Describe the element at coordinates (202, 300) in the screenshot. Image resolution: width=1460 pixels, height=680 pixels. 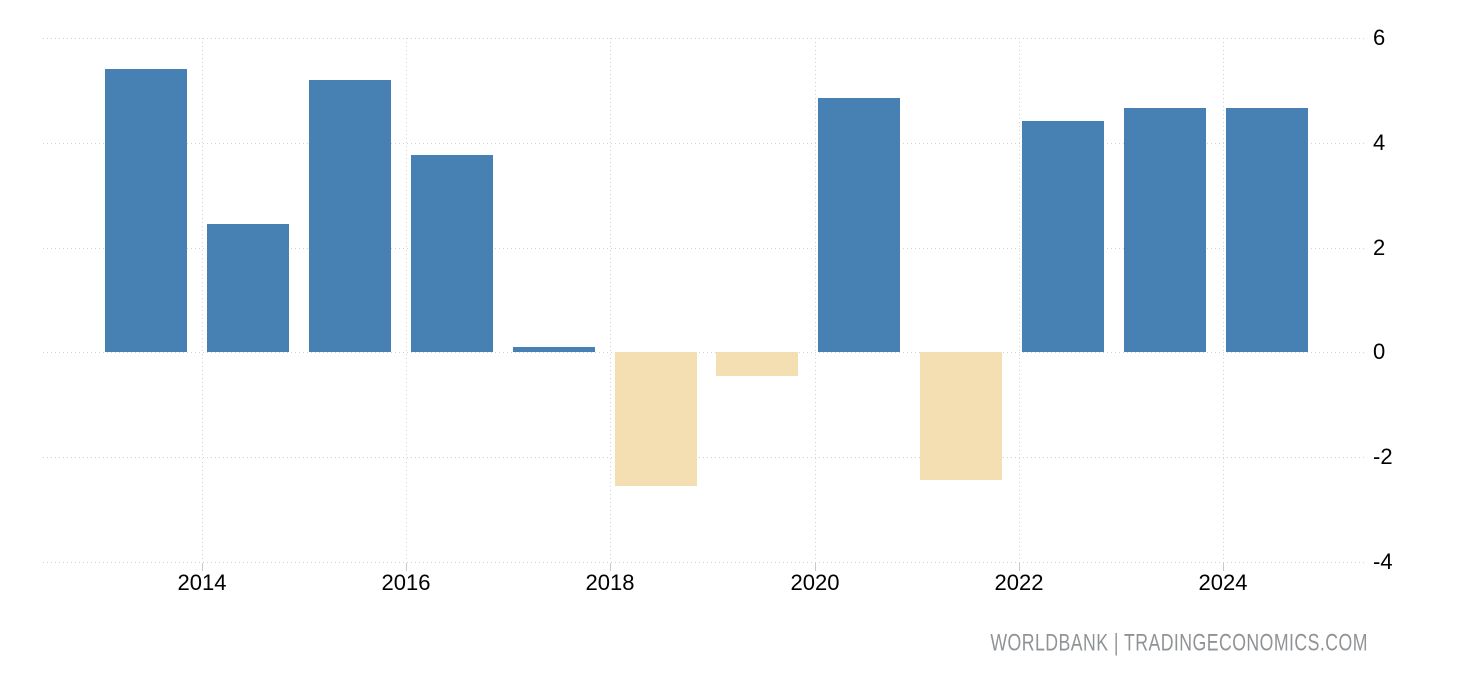
I see `gridline-x-2014` at that location.